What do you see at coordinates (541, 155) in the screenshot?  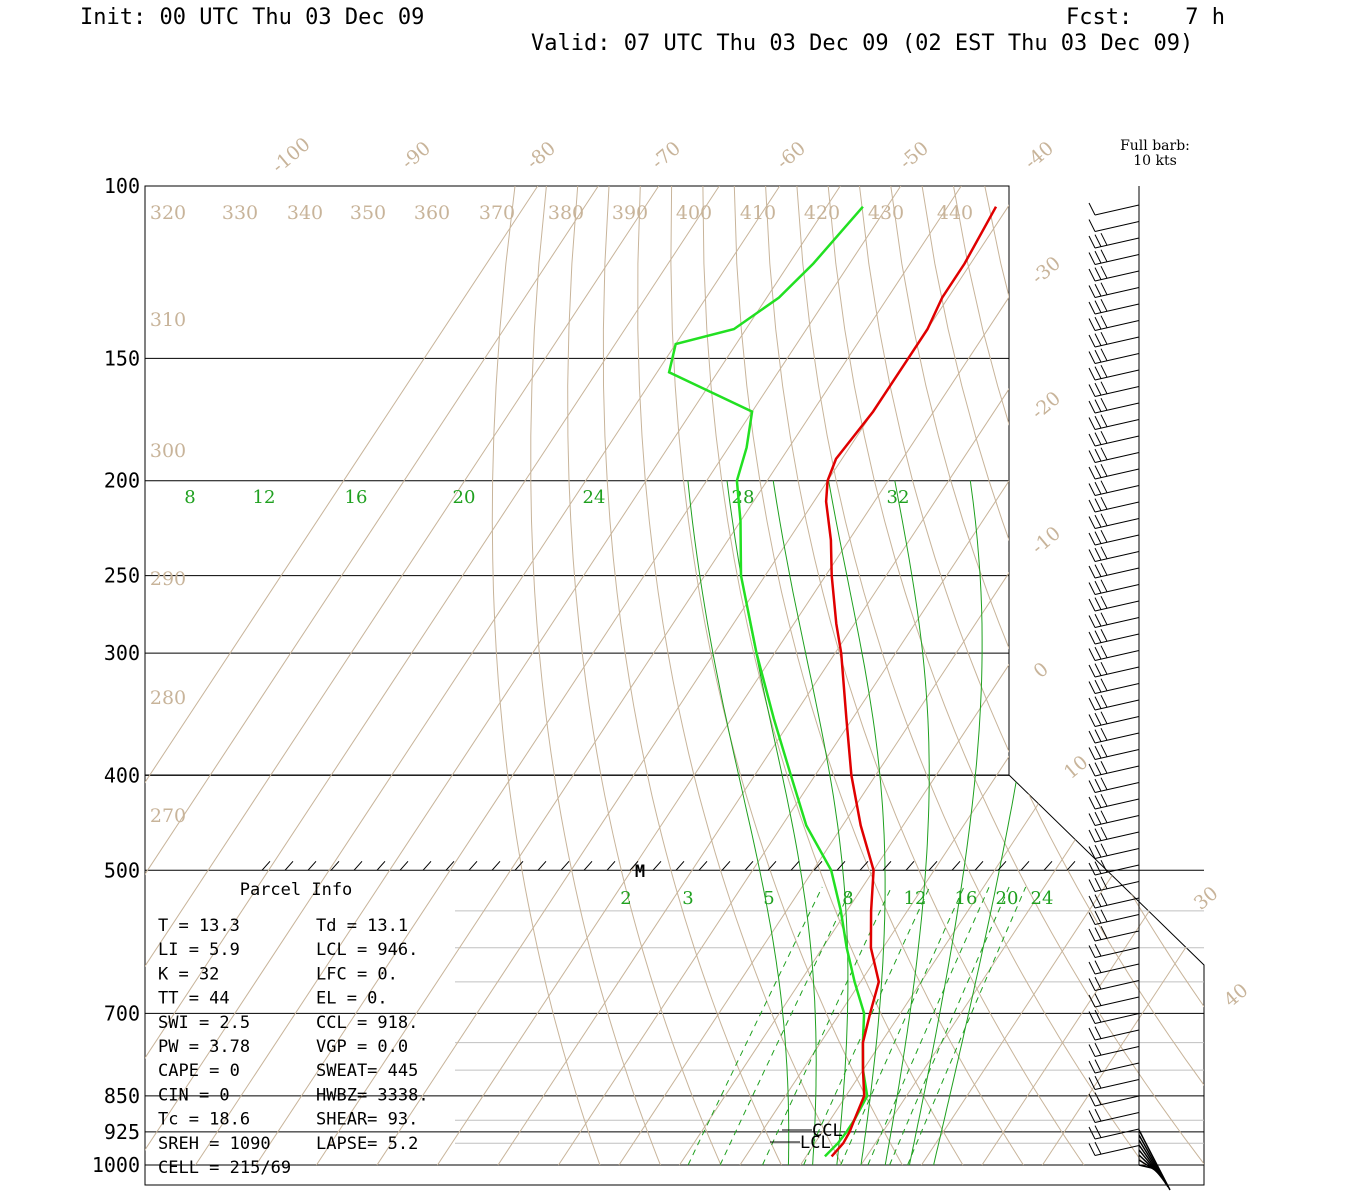 I see `isotherm-label: -80` at bounding box center [541, 155].